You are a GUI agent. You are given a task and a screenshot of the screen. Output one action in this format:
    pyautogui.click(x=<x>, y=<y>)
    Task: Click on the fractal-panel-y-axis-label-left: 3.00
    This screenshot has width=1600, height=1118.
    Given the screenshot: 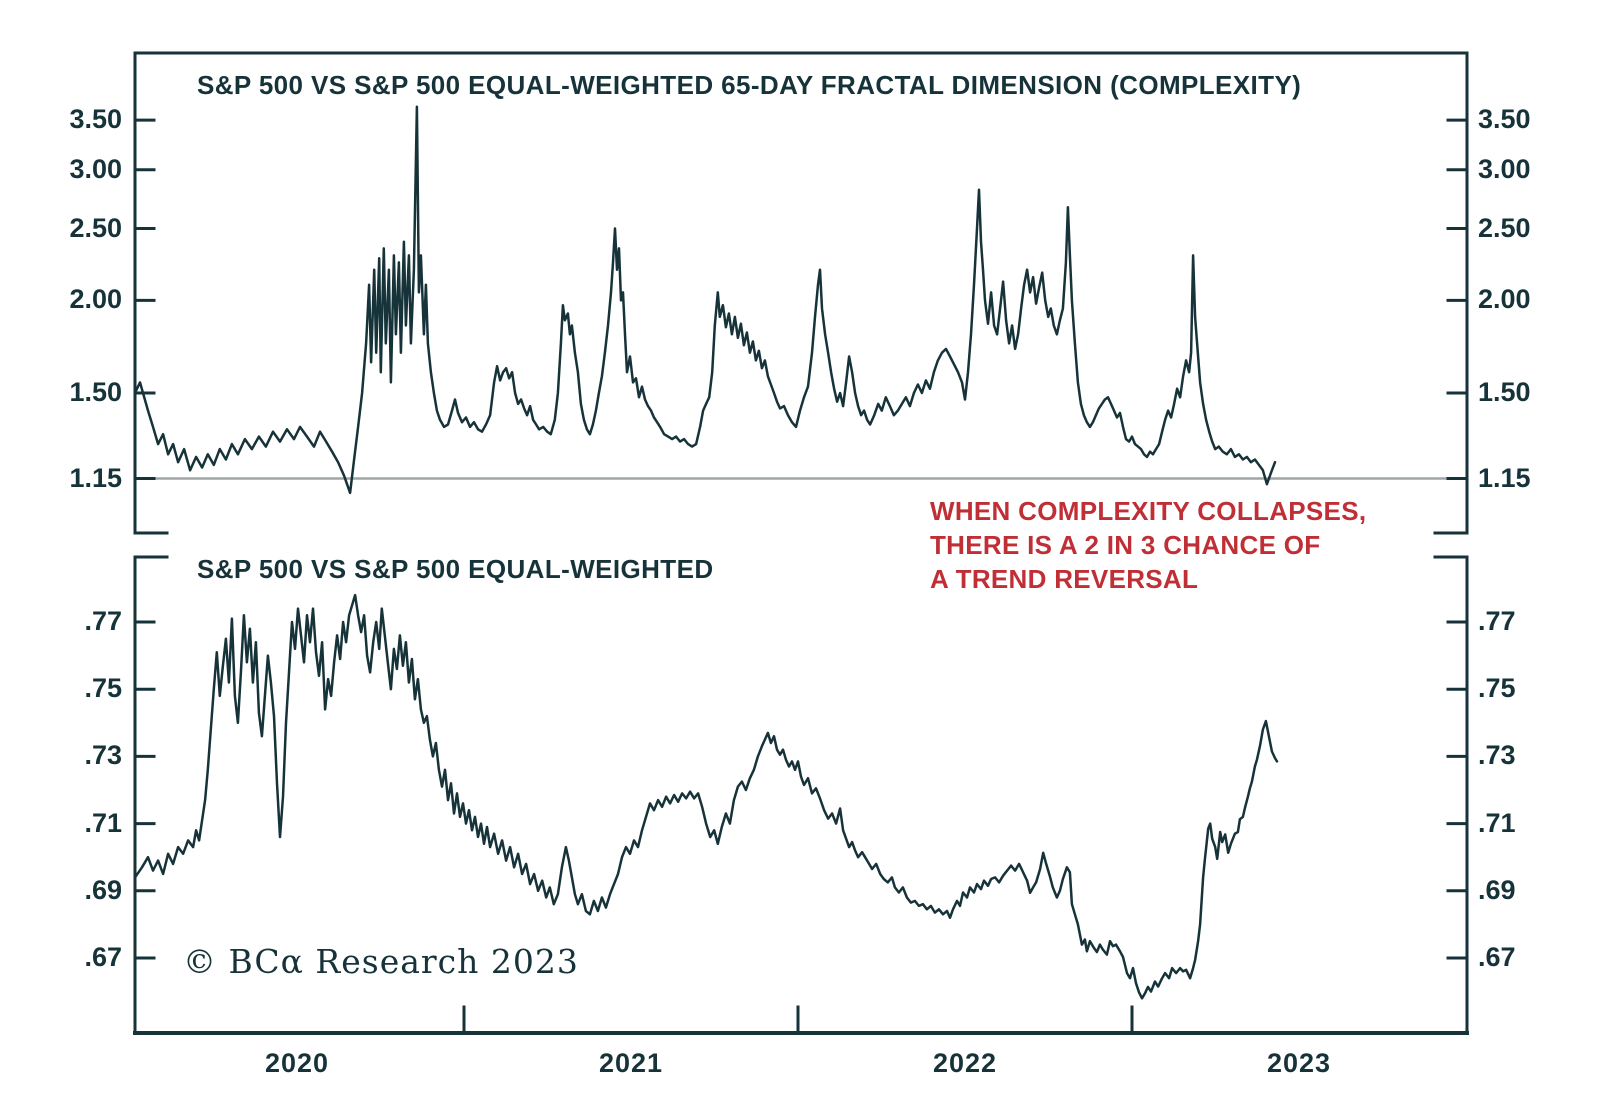 What is the action you would take?
    pyautogui.click(x=95, y=168)
    